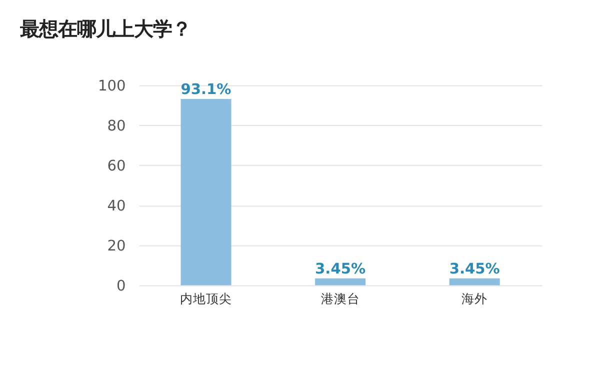  I want to click on y-tick-label: 60, so click(116, 166).